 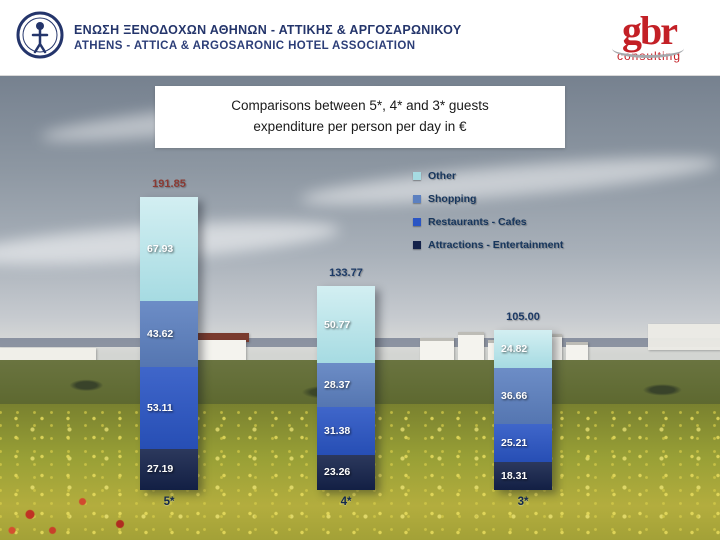 What do you see at coordinates (160, 407) in the screenshot?
I see `segment-value-label: 53.11` at bounding box center [160, 407].